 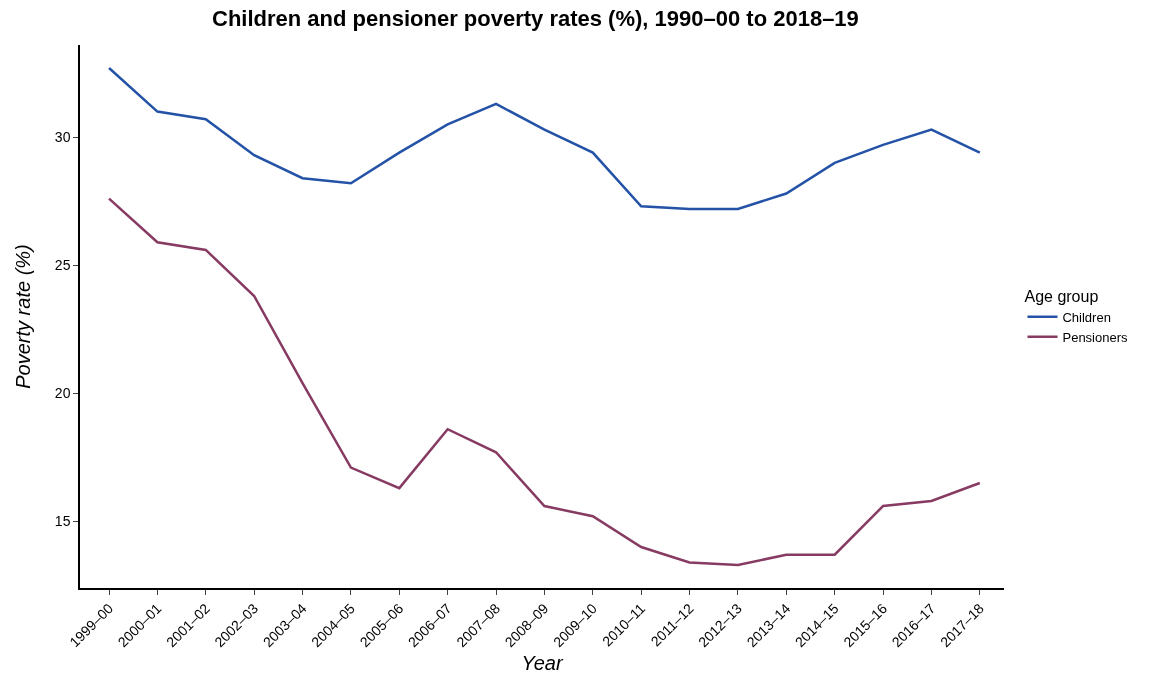 What do you see at coordinates (62, 265) in the screenshot?
I see `y-tick-label: 25` at bounding box center [62, 265].